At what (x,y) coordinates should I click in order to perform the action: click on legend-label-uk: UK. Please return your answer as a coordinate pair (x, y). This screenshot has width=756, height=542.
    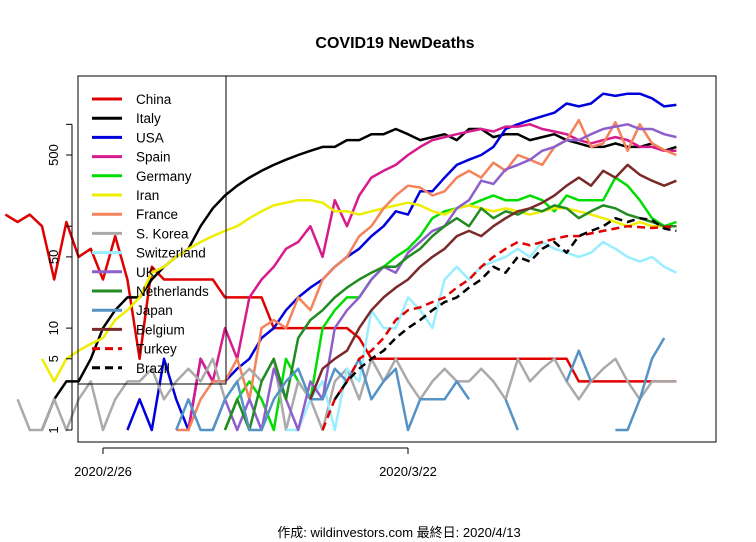
    Looking at the image, I should click on (145, 272).